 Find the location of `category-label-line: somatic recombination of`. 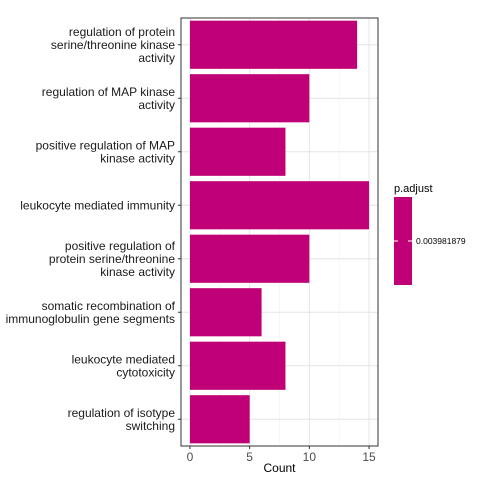

category-label-line: somatic recombination of is located at coordinates (109, 306).